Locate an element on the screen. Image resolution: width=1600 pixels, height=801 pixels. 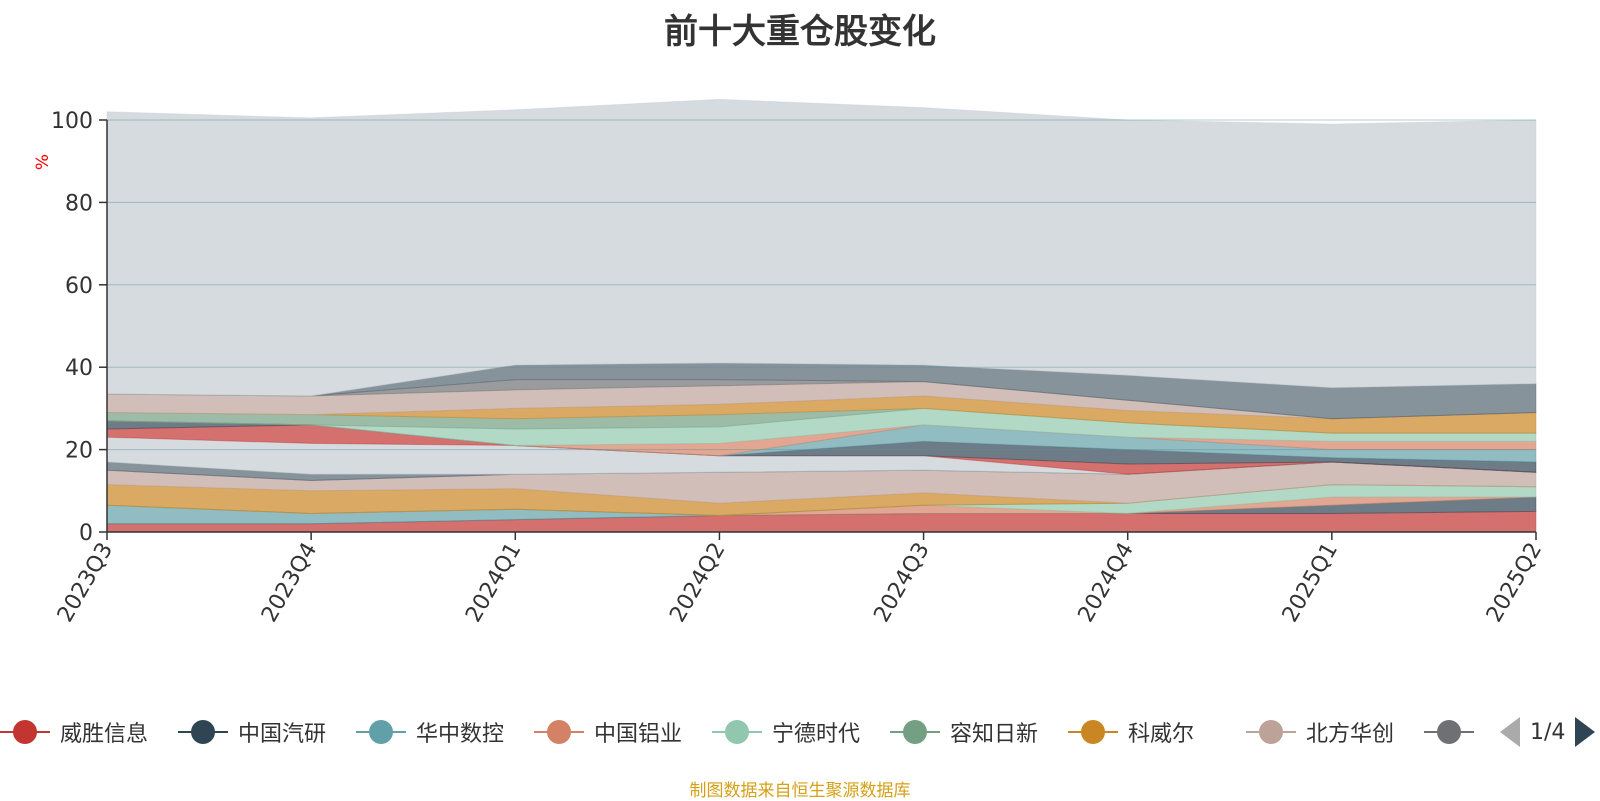
legend-item: 中国汽研 is located at coordinates (252, 732).